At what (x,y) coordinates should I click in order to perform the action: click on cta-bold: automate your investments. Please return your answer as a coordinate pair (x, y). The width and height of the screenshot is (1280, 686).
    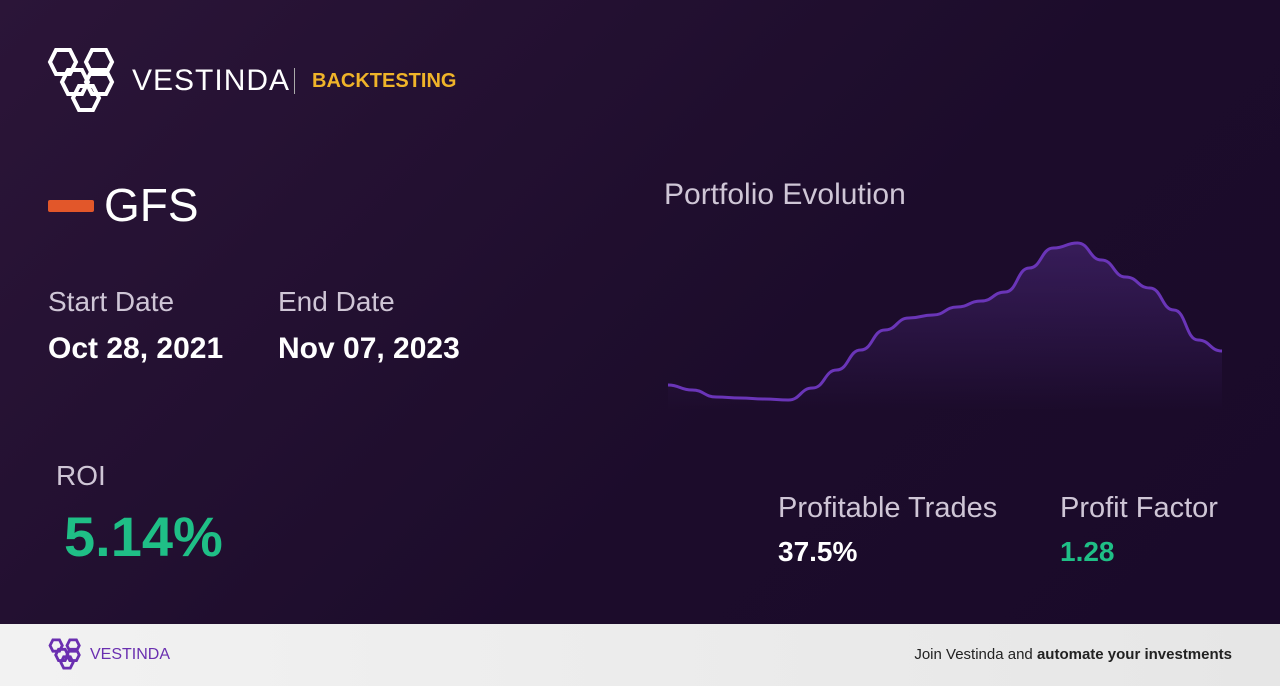
    Looking at the image, I should click on (1134, 654).